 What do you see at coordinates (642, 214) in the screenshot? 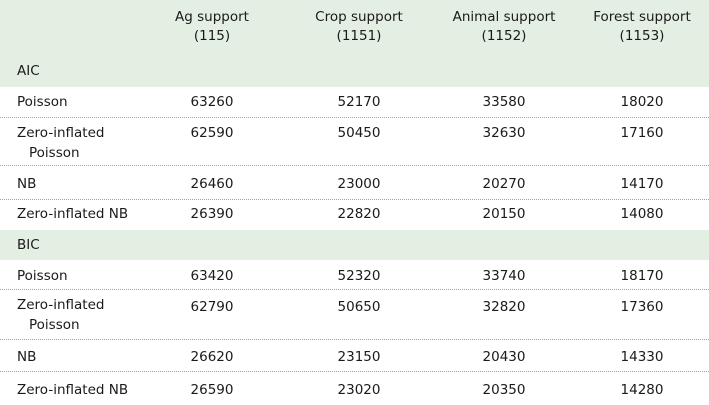
I see `table-cell: 14080` at bounding box center [642, 214].